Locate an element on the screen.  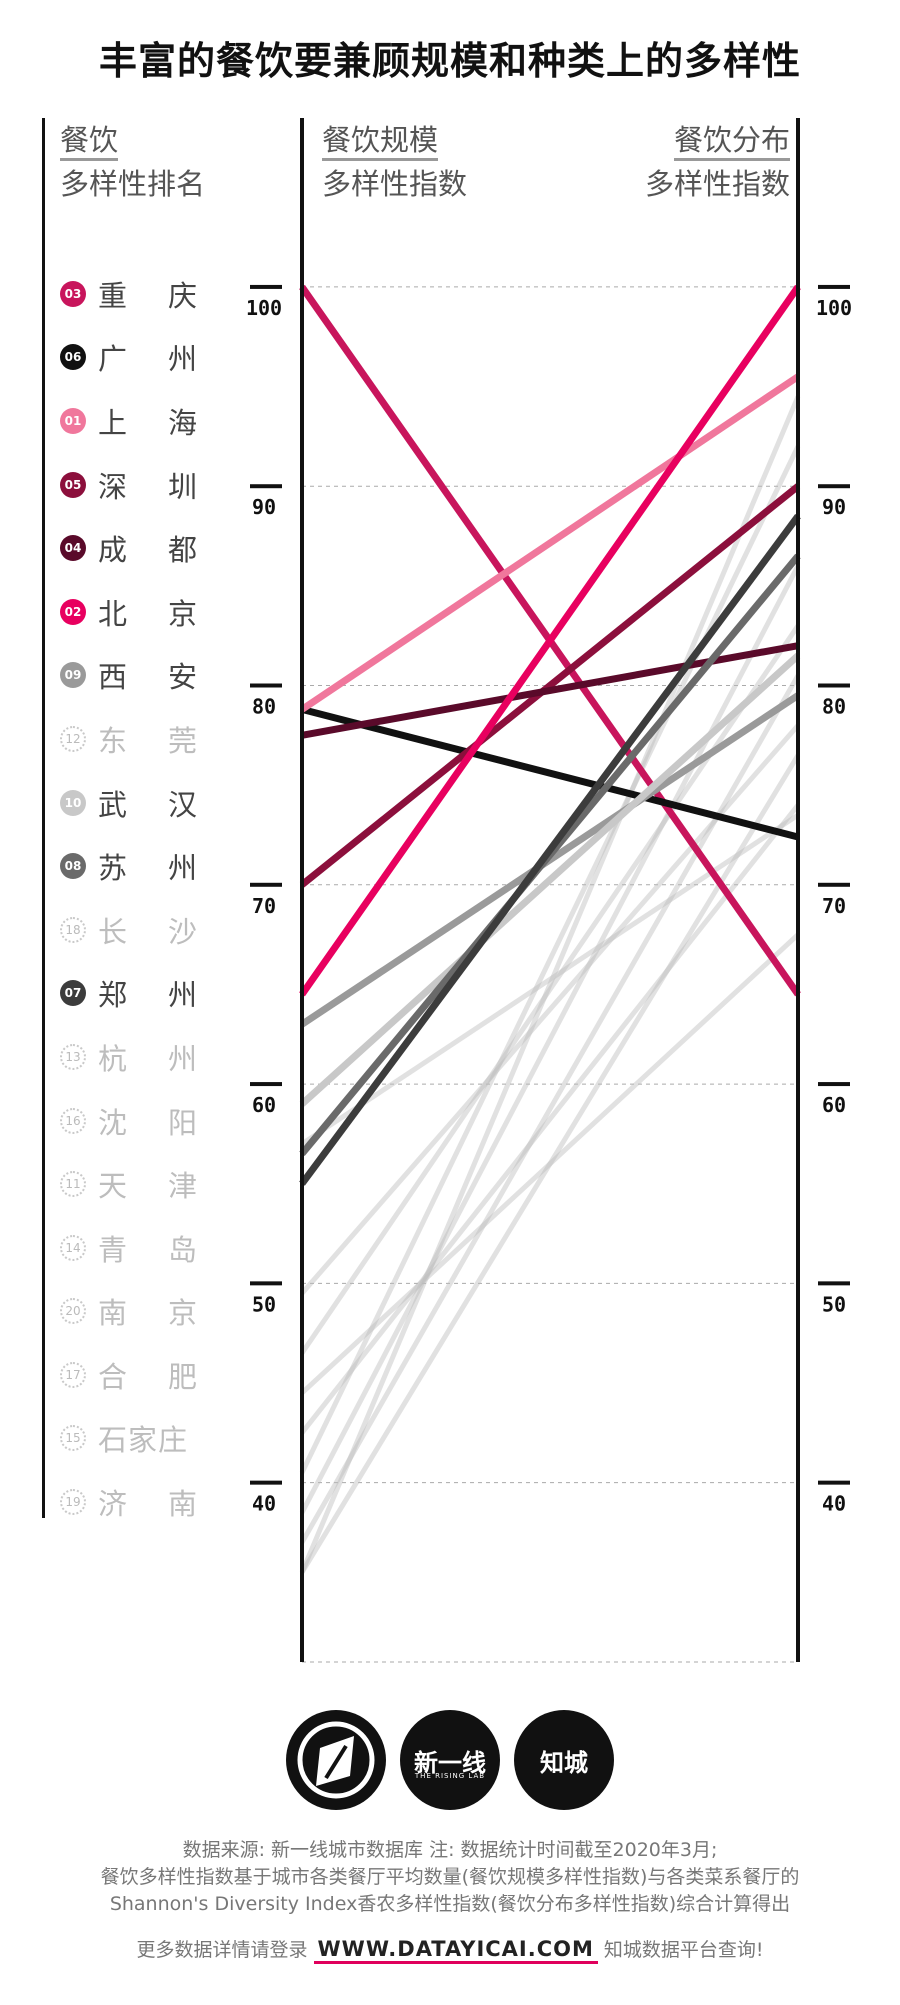
tick-label-right: 50 is located at coordinates (834, 1304).